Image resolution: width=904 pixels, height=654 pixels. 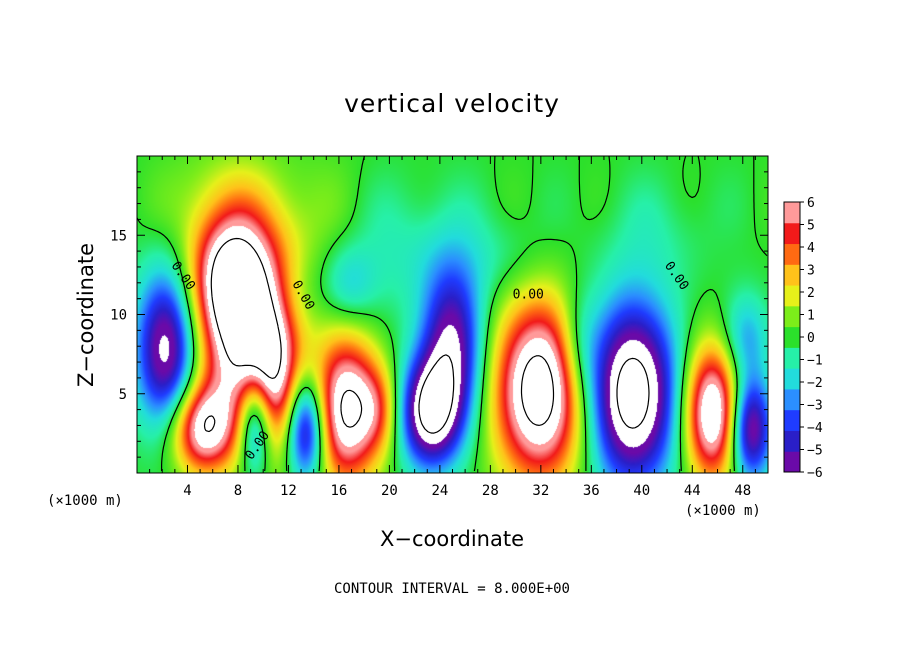 I want to click on x-tick-label: 8, so click(x=238, y=491).